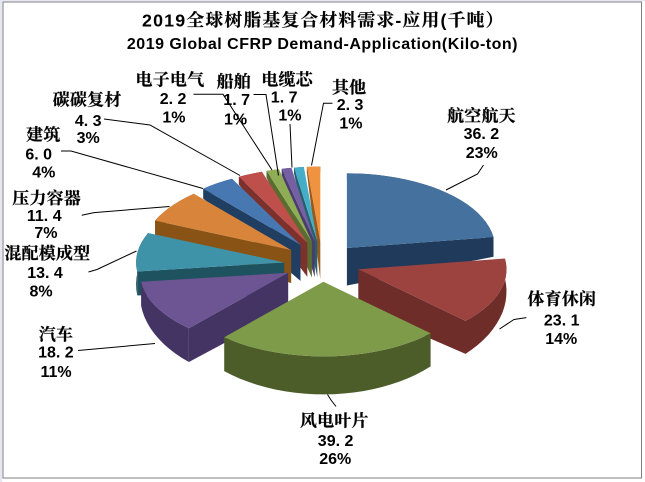  Describe the element at coordinates (164, 20) in the screenshot. I see `svg-text: 2019` at that location.